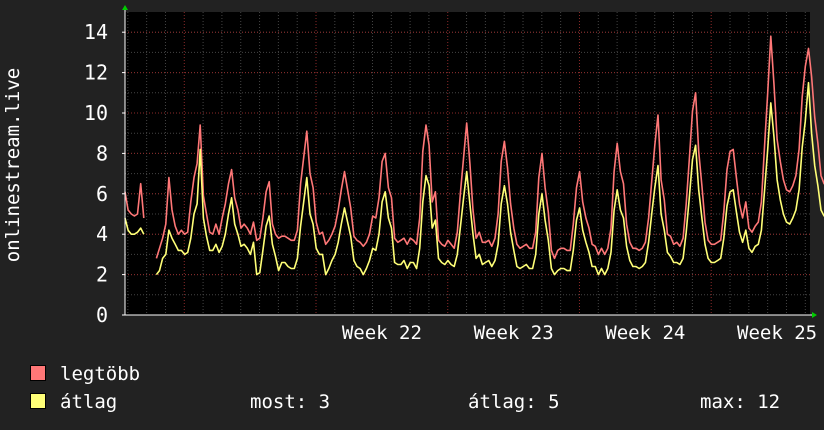 The width and height of the screenshot is (824, 430). I want to click on legend-label-legtobb: legtöbb, so click(100, 374).